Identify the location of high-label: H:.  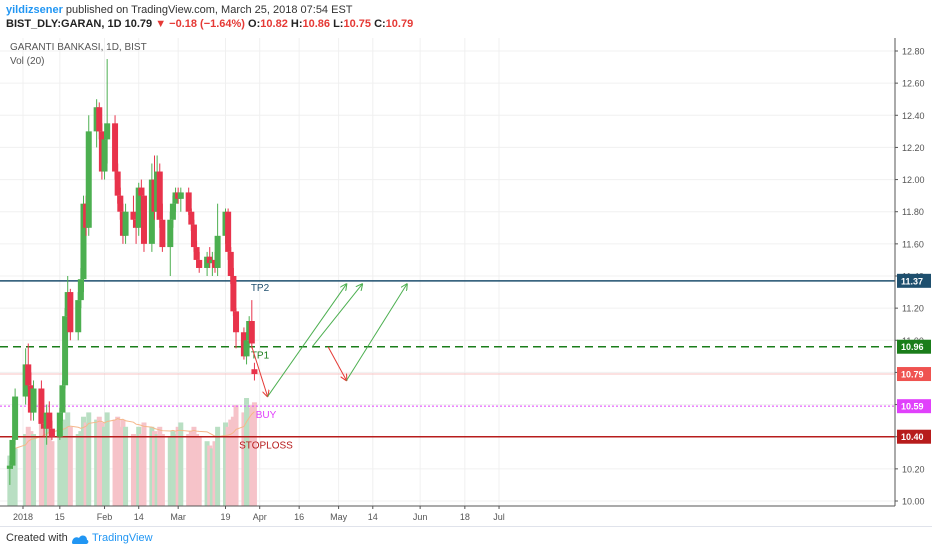
(296, 24).